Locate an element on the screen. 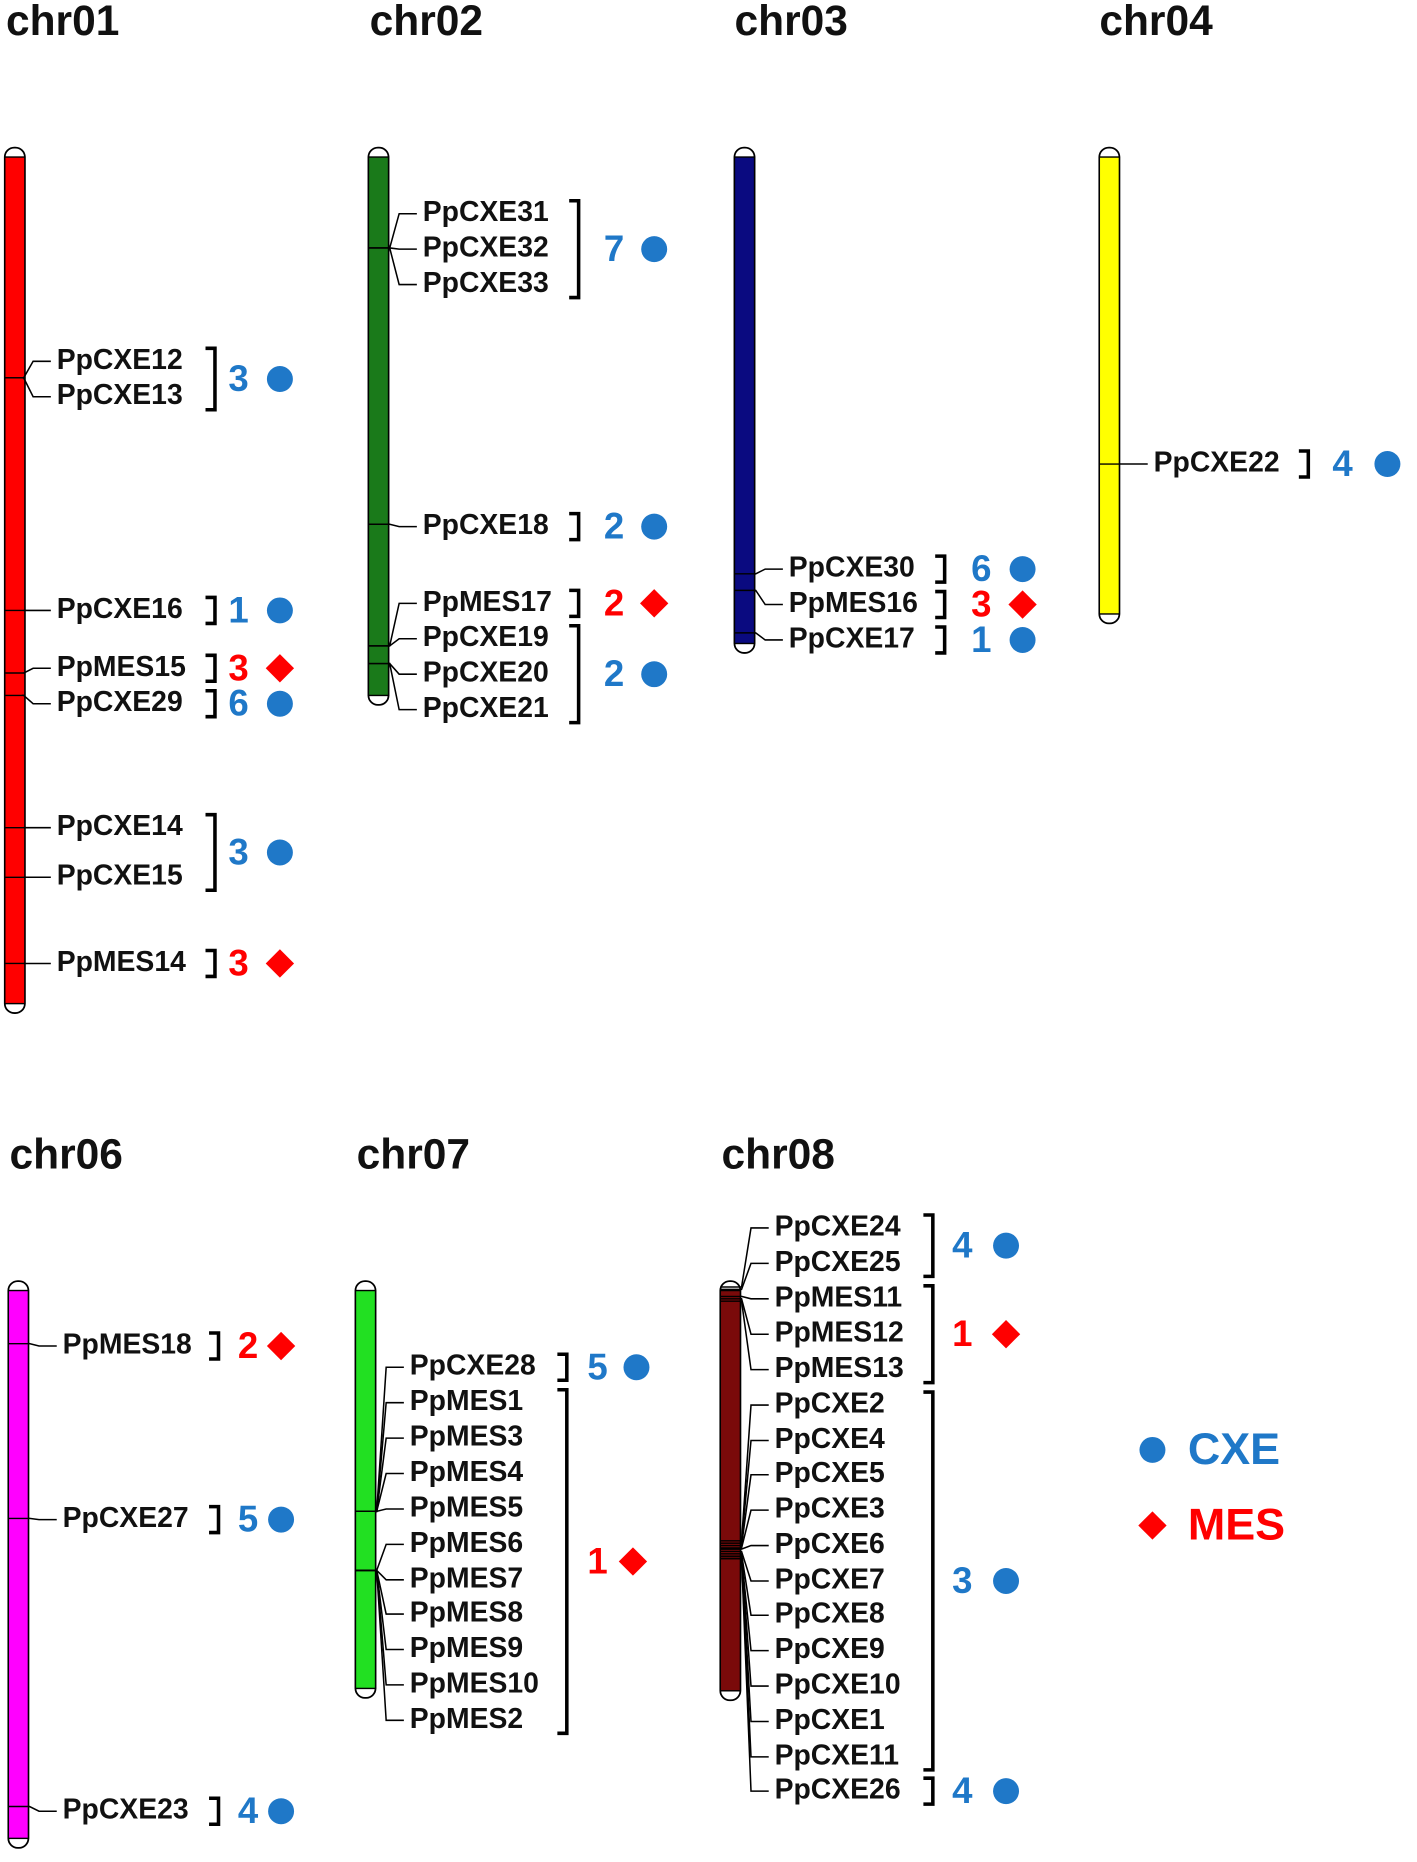 This screenshot has height=1862, width=1417. gene-label: PpCXE3 is located at coordinates (830, 1509).